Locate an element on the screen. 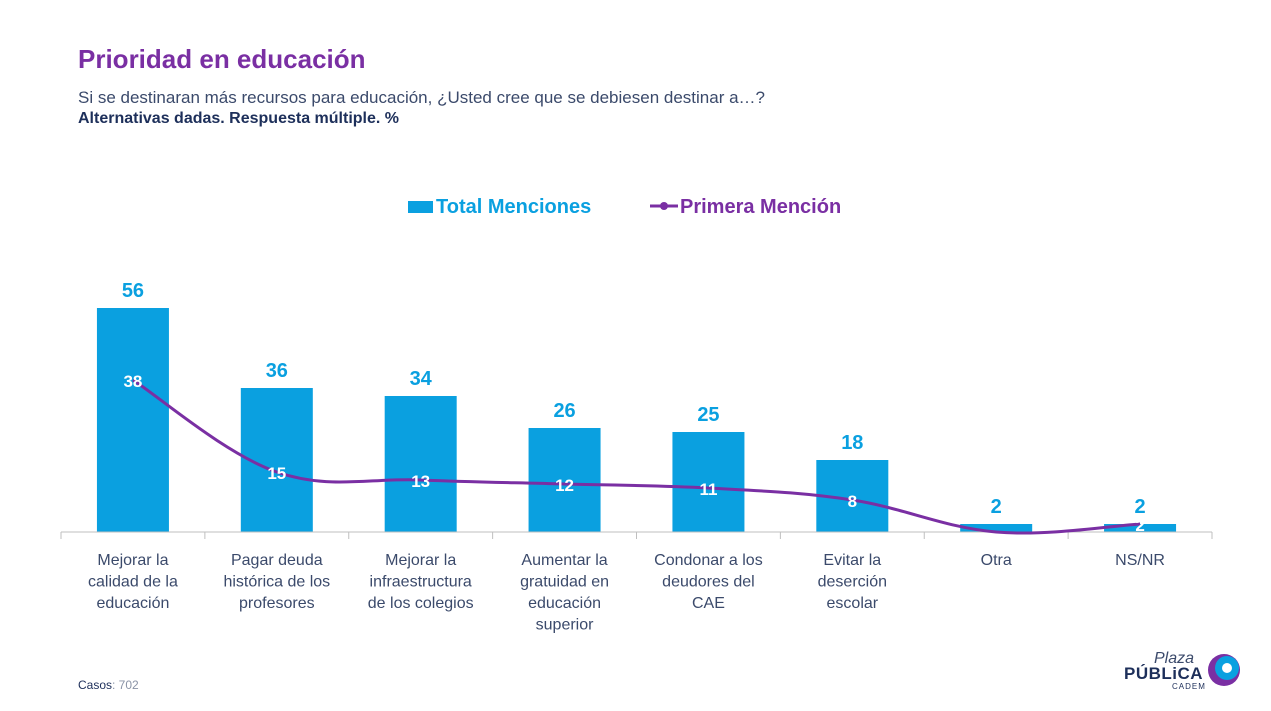 The width and height of the screenshot is (1271, 711). legend-line-label: Primera Mención is located at coordinates (760, 207).